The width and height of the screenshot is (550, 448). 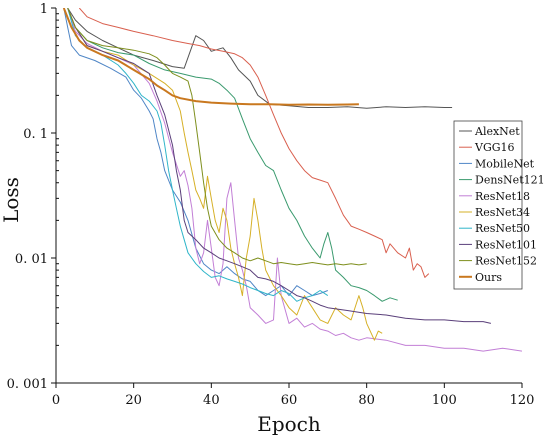 I want to click on legend-label: DensNet121, so click(x=510, y=180).